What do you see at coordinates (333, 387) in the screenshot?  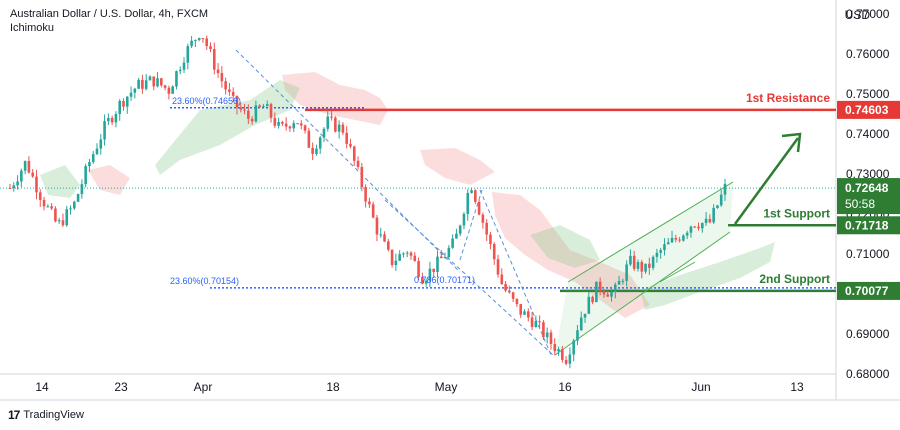 I see `x-tick-label: 18` at bounding box center [333, 387].